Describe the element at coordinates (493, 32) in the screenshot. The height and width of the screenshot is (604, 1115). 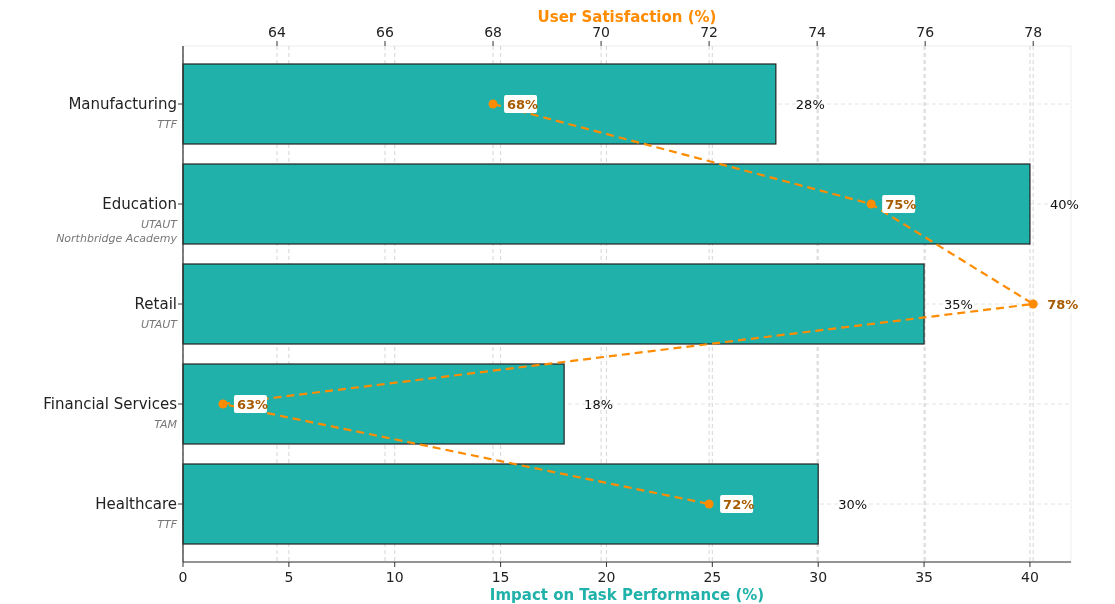
I see `x2-tick-label: 68` at that location.